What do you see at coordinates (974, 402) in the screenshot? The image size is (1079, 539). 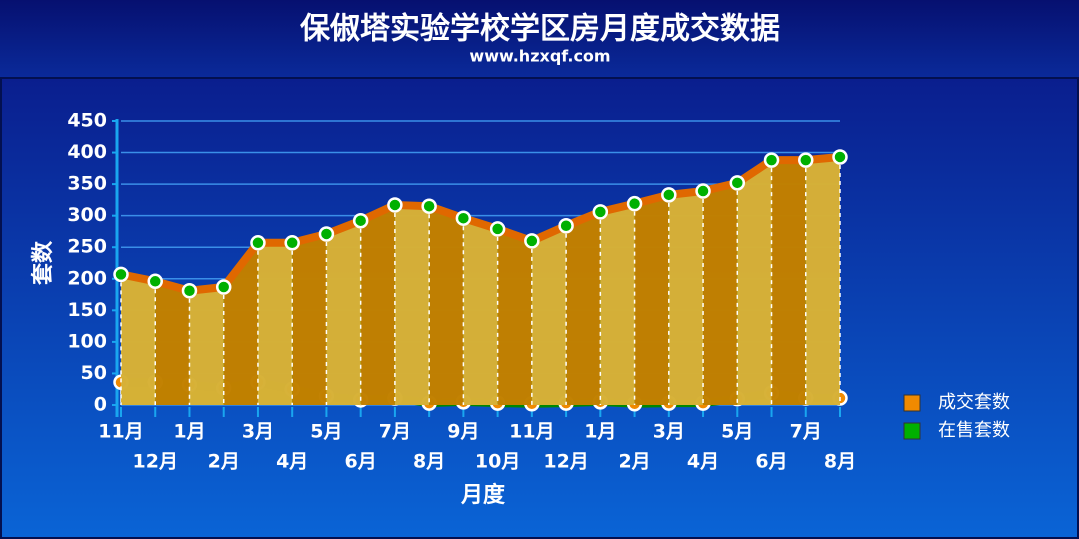 I see `legend-label: 成交套数` at bounding box center [974, 402].